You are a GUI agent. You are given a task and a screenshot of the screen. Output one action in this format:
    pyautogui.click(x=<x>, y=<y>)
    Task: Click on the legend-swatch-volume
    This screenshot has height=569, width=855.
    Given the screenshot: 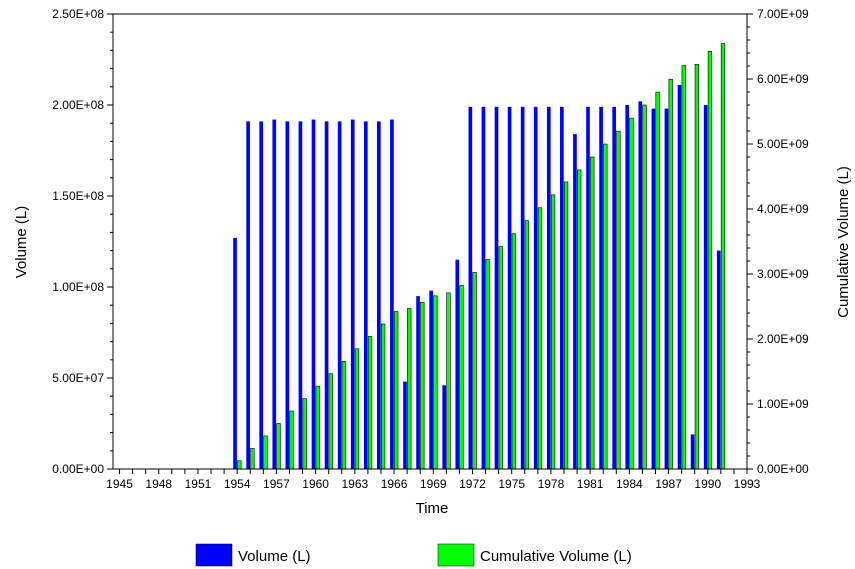 What is the action you would take?
    pyautogui.click(x=214, y=555)
    